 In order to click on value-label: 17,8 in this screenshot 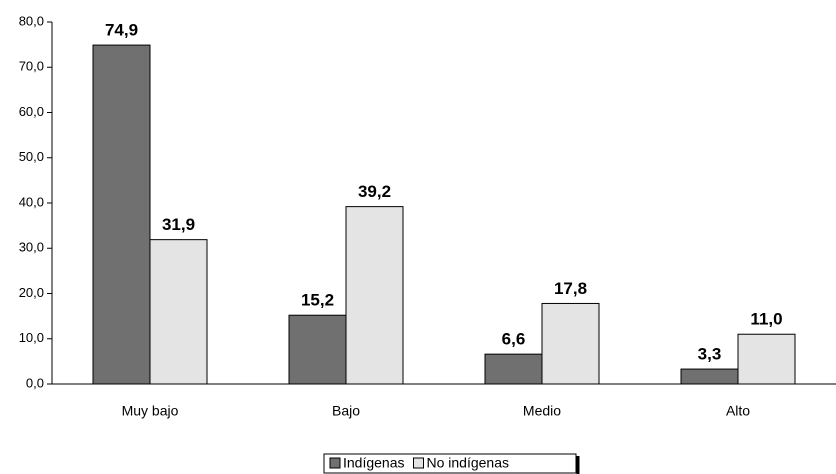, I will do `click(570, 288)`.